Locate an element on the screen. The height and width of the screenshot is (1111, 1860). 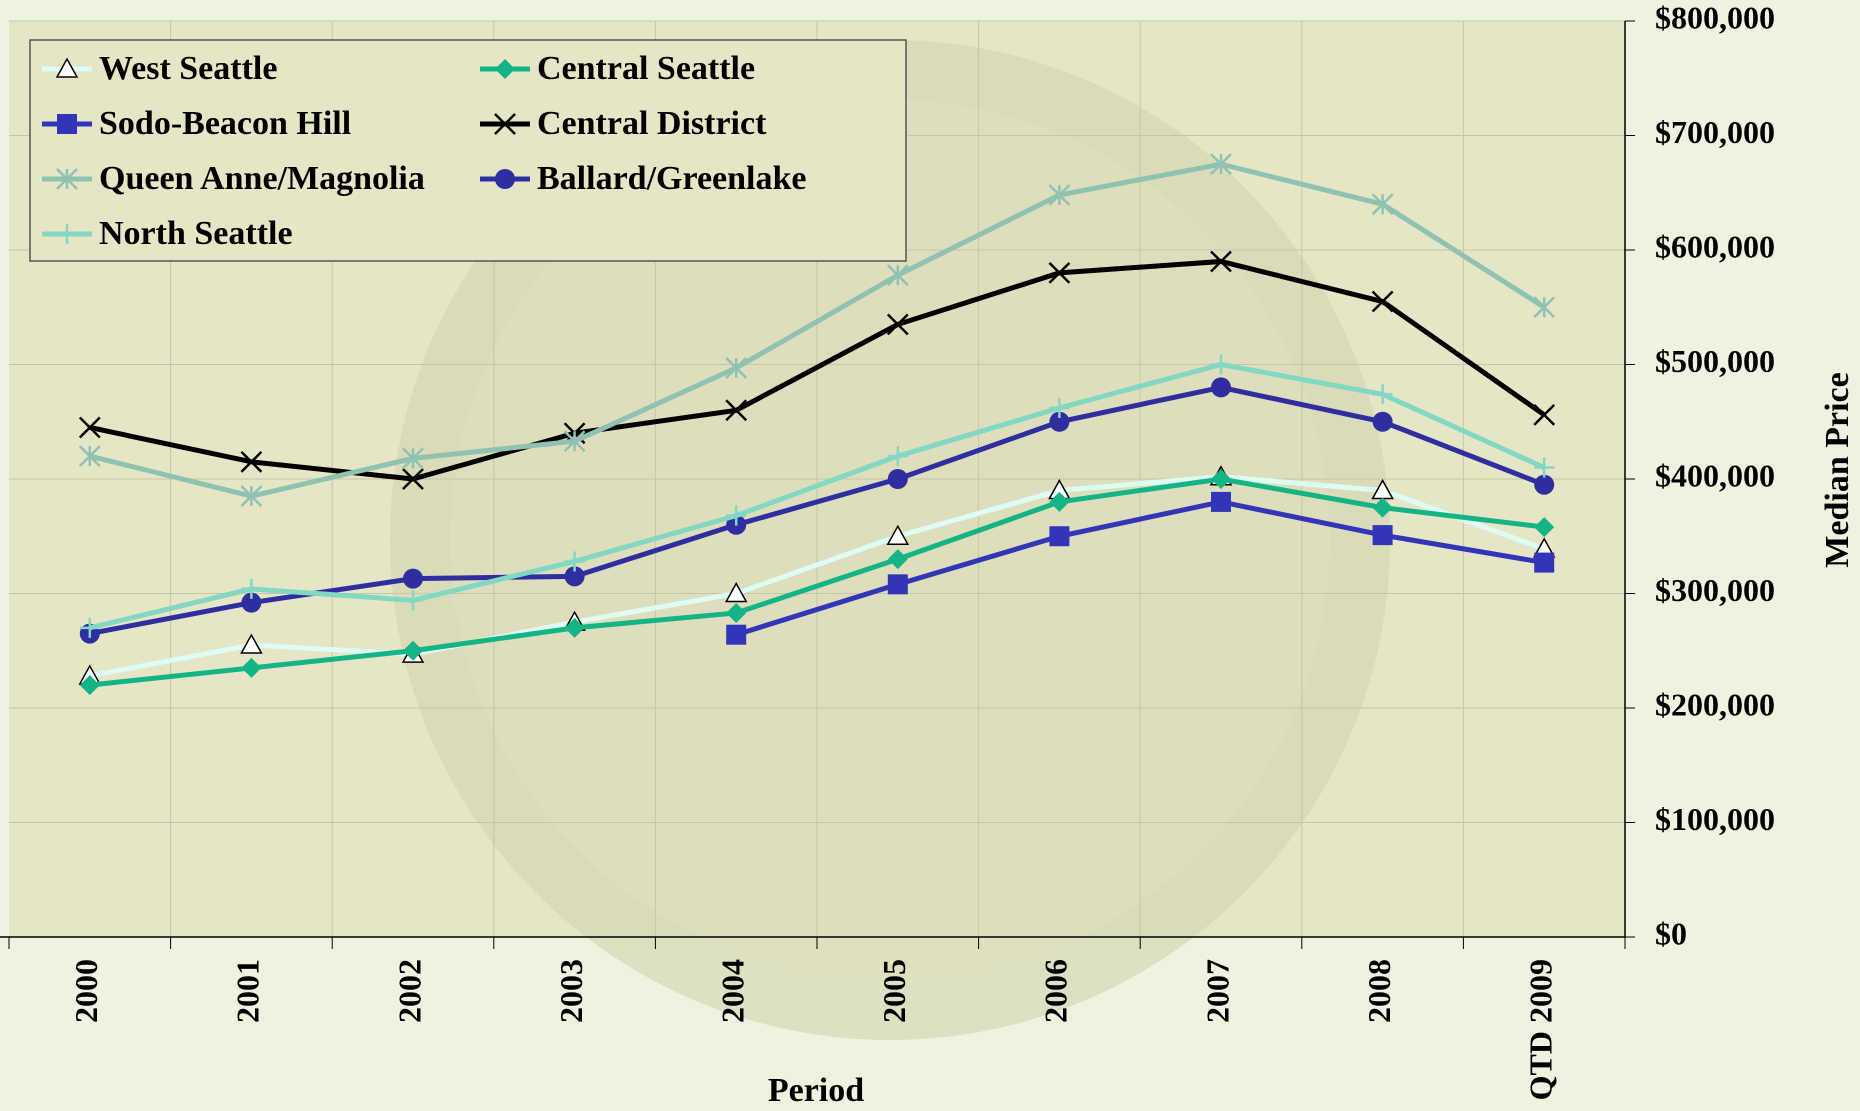
x-tick-label: 2004 is located at coordinates (733, 991).